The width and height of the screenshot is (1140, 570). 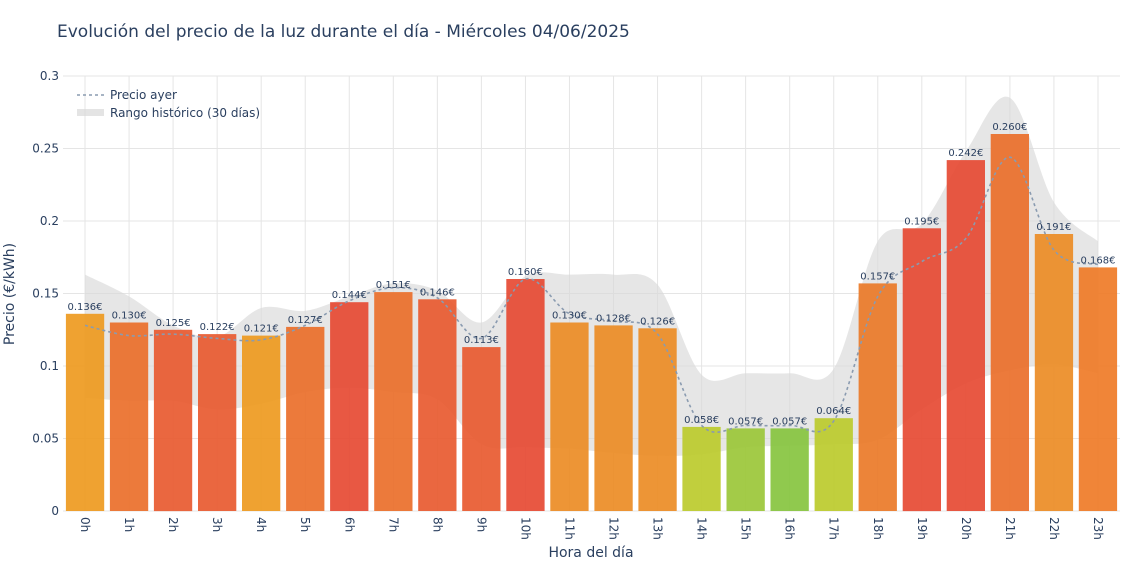 I want to click on x-tick-label: 18h, so click(x=878, y=528).